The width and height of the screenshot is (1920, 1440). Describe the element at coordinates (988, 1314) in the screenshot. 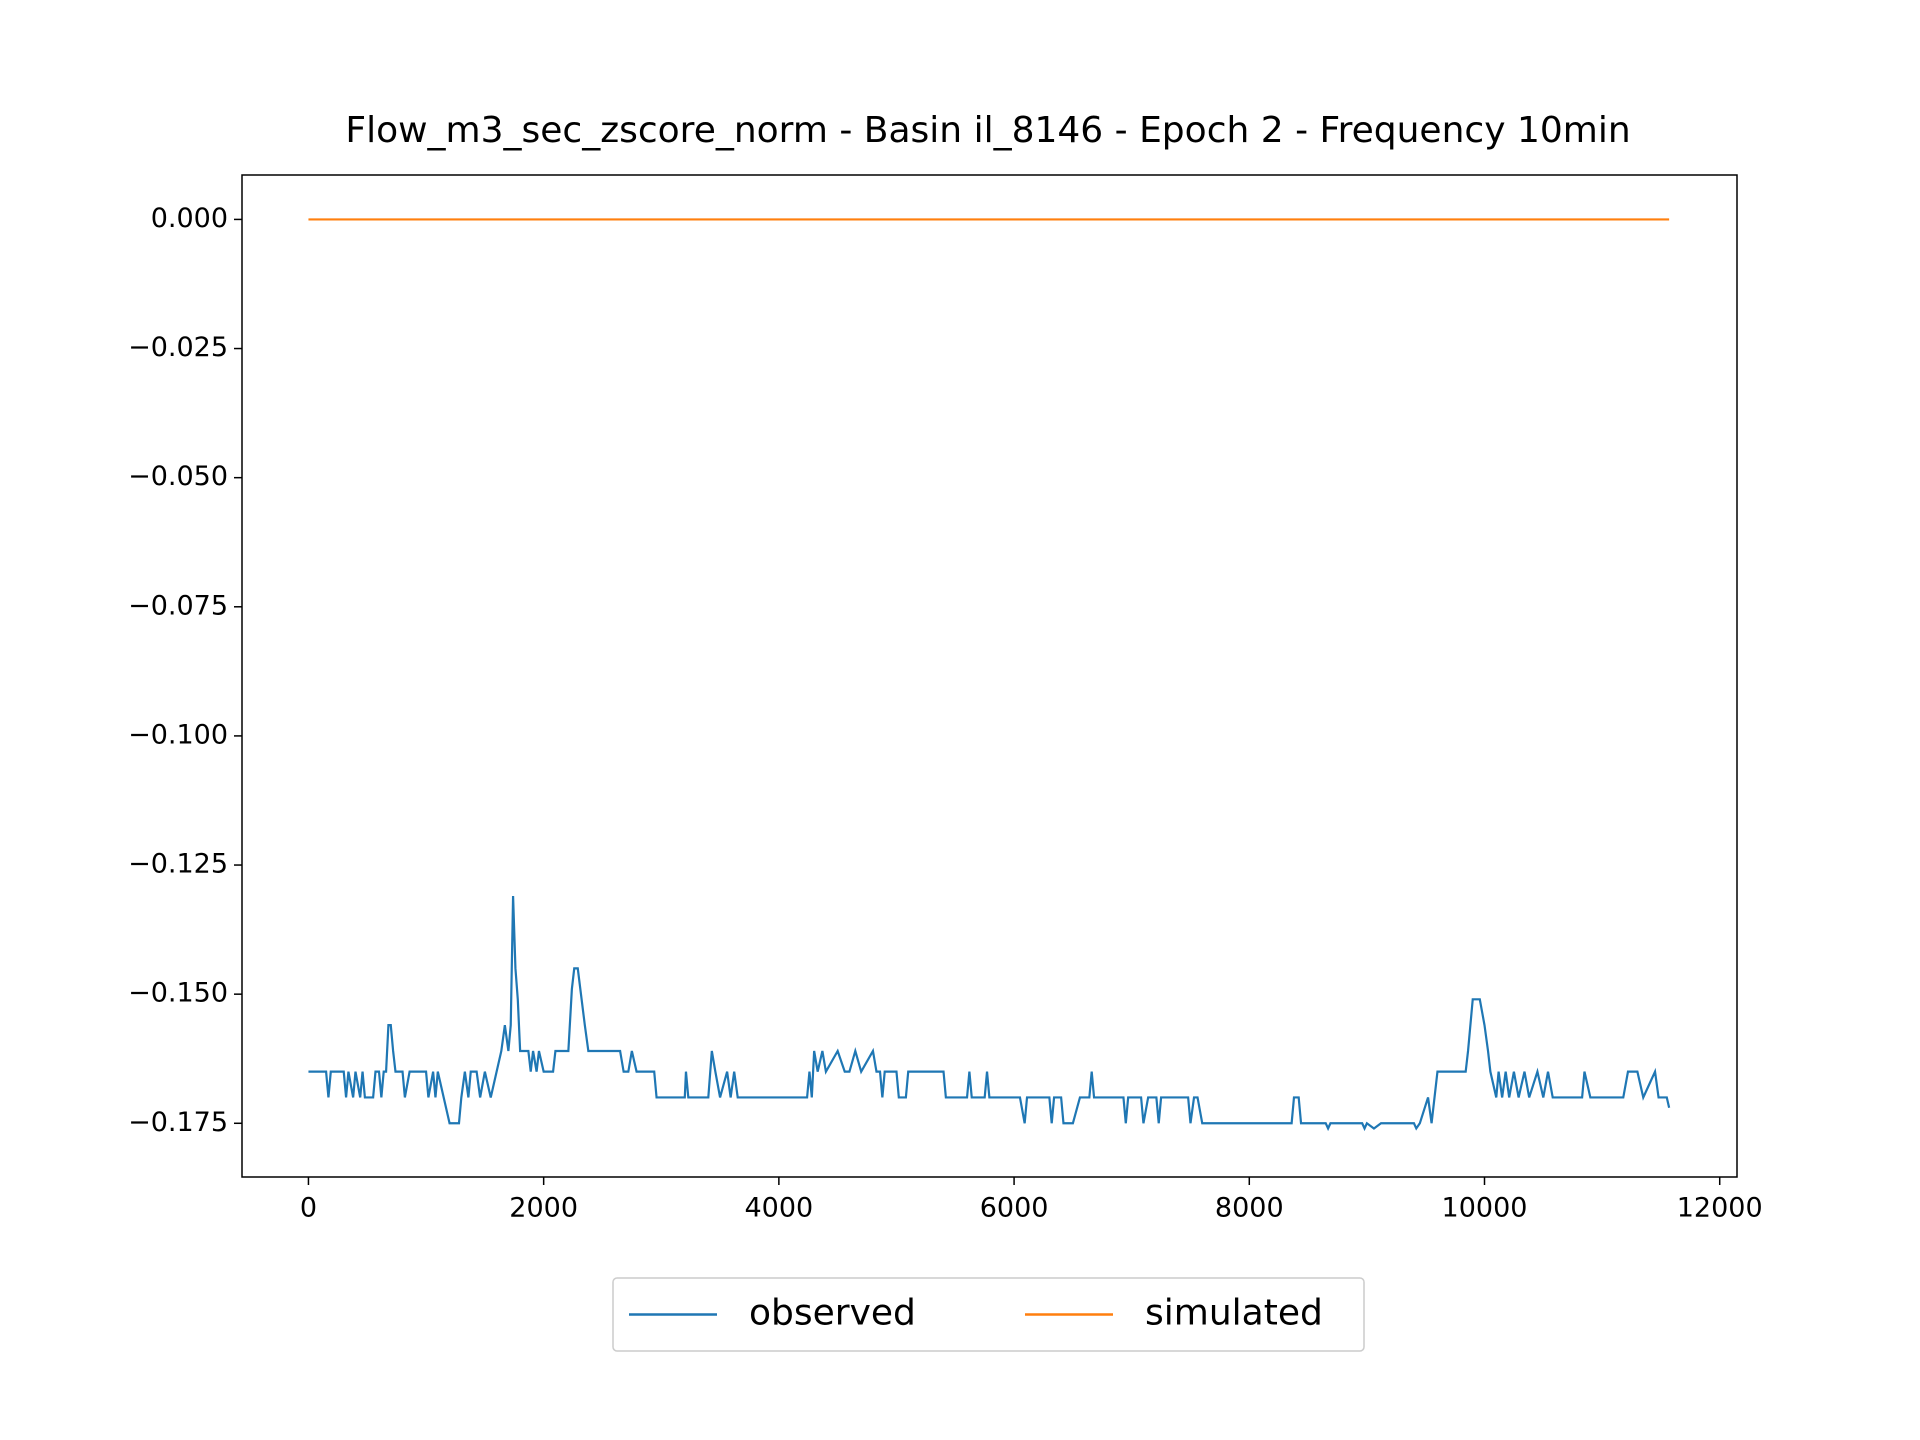

I see `legend-box` at that location.